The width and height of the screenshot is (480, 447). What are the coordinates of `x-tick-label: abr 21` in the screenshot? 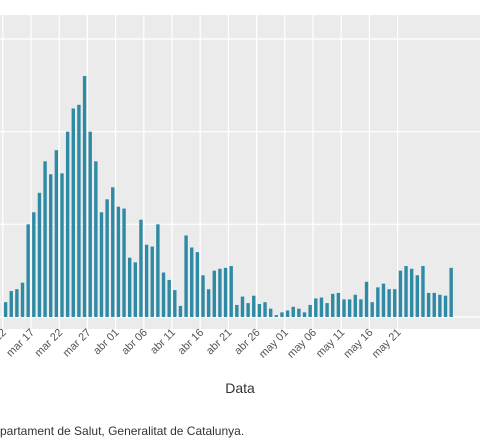 It's located at (219, 342).